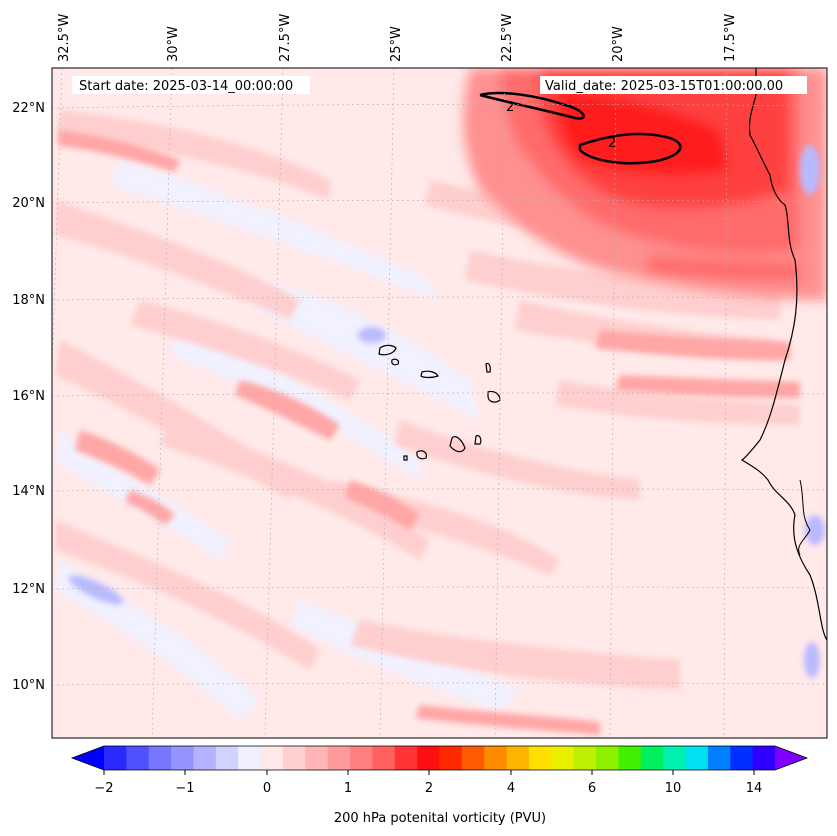 The image size is (837, 836). Describe the element at coordinates (28, 685) in the screenshot. I see `lat-label: 10°N` at that location.